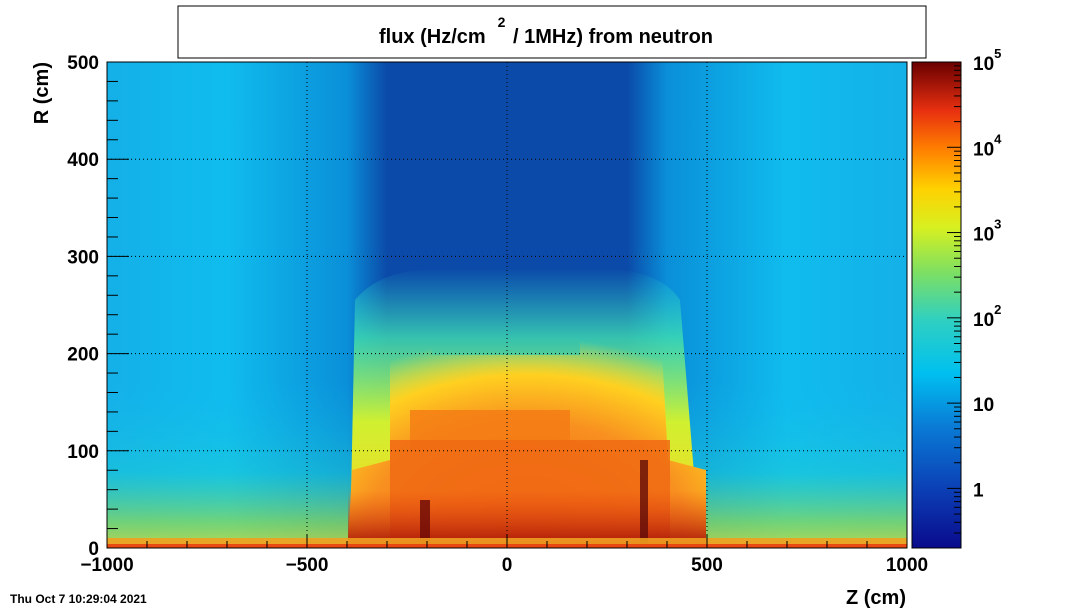 This screenshot has height=610, width=1068. I want to click on x-tick-label: −1000, so click(106, 565).